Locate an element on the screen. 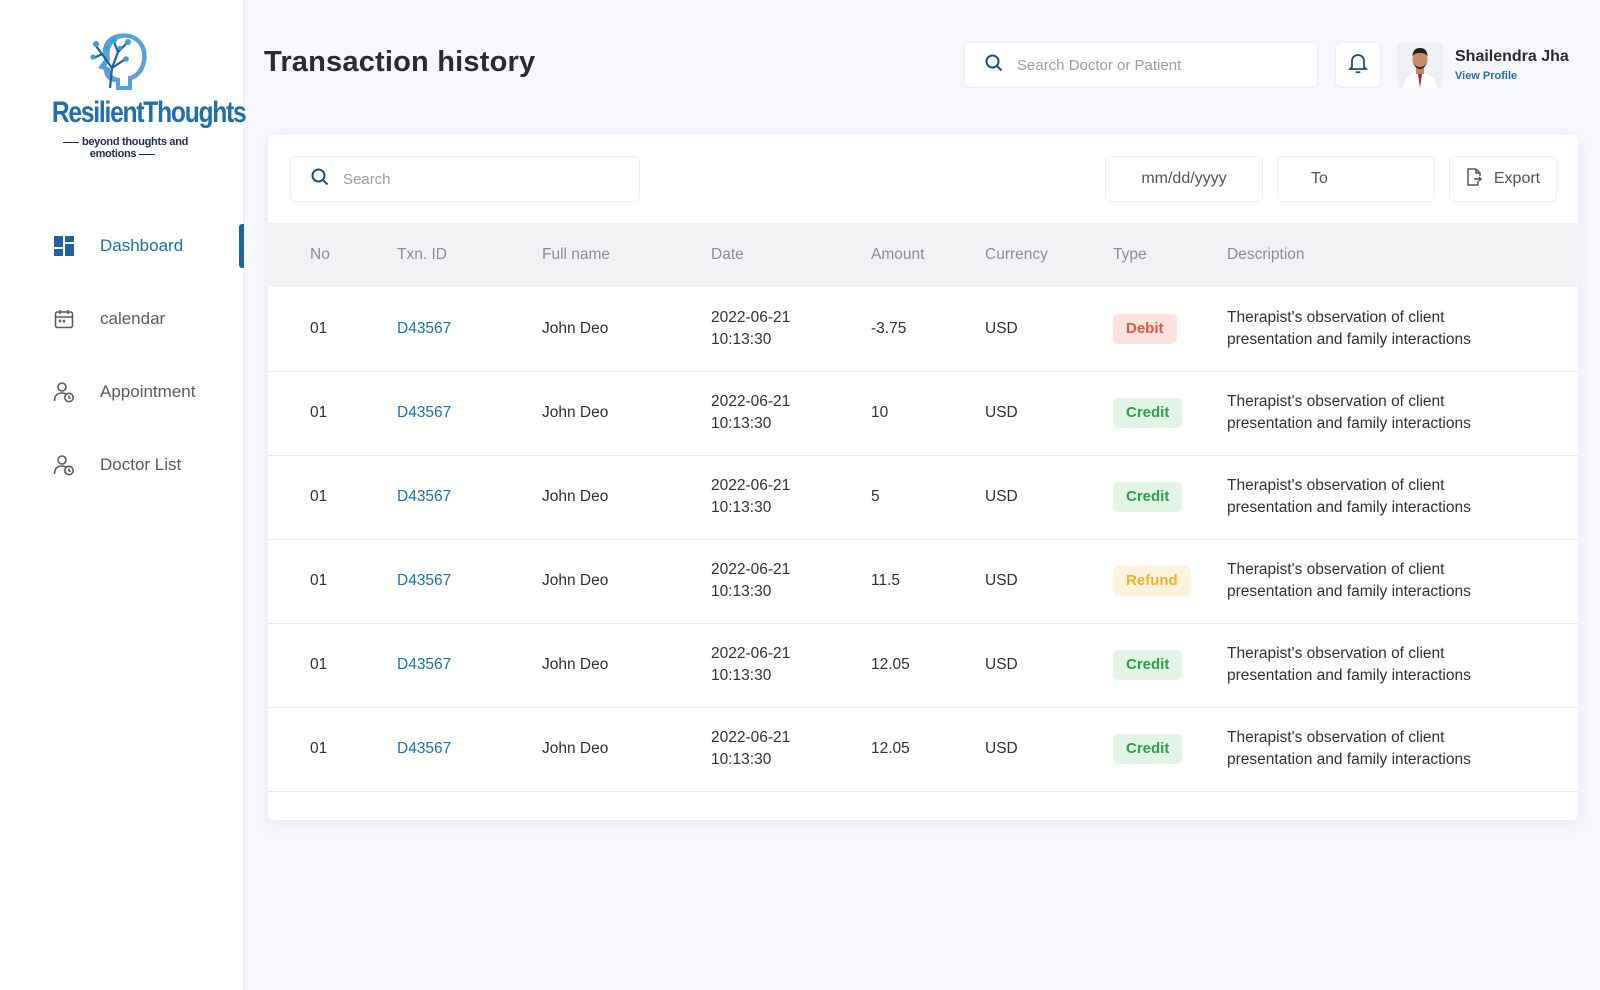 This screenshot has width=1600, height=990. sidebar-item-label: Doctor List is located at coordinates (141, 464).